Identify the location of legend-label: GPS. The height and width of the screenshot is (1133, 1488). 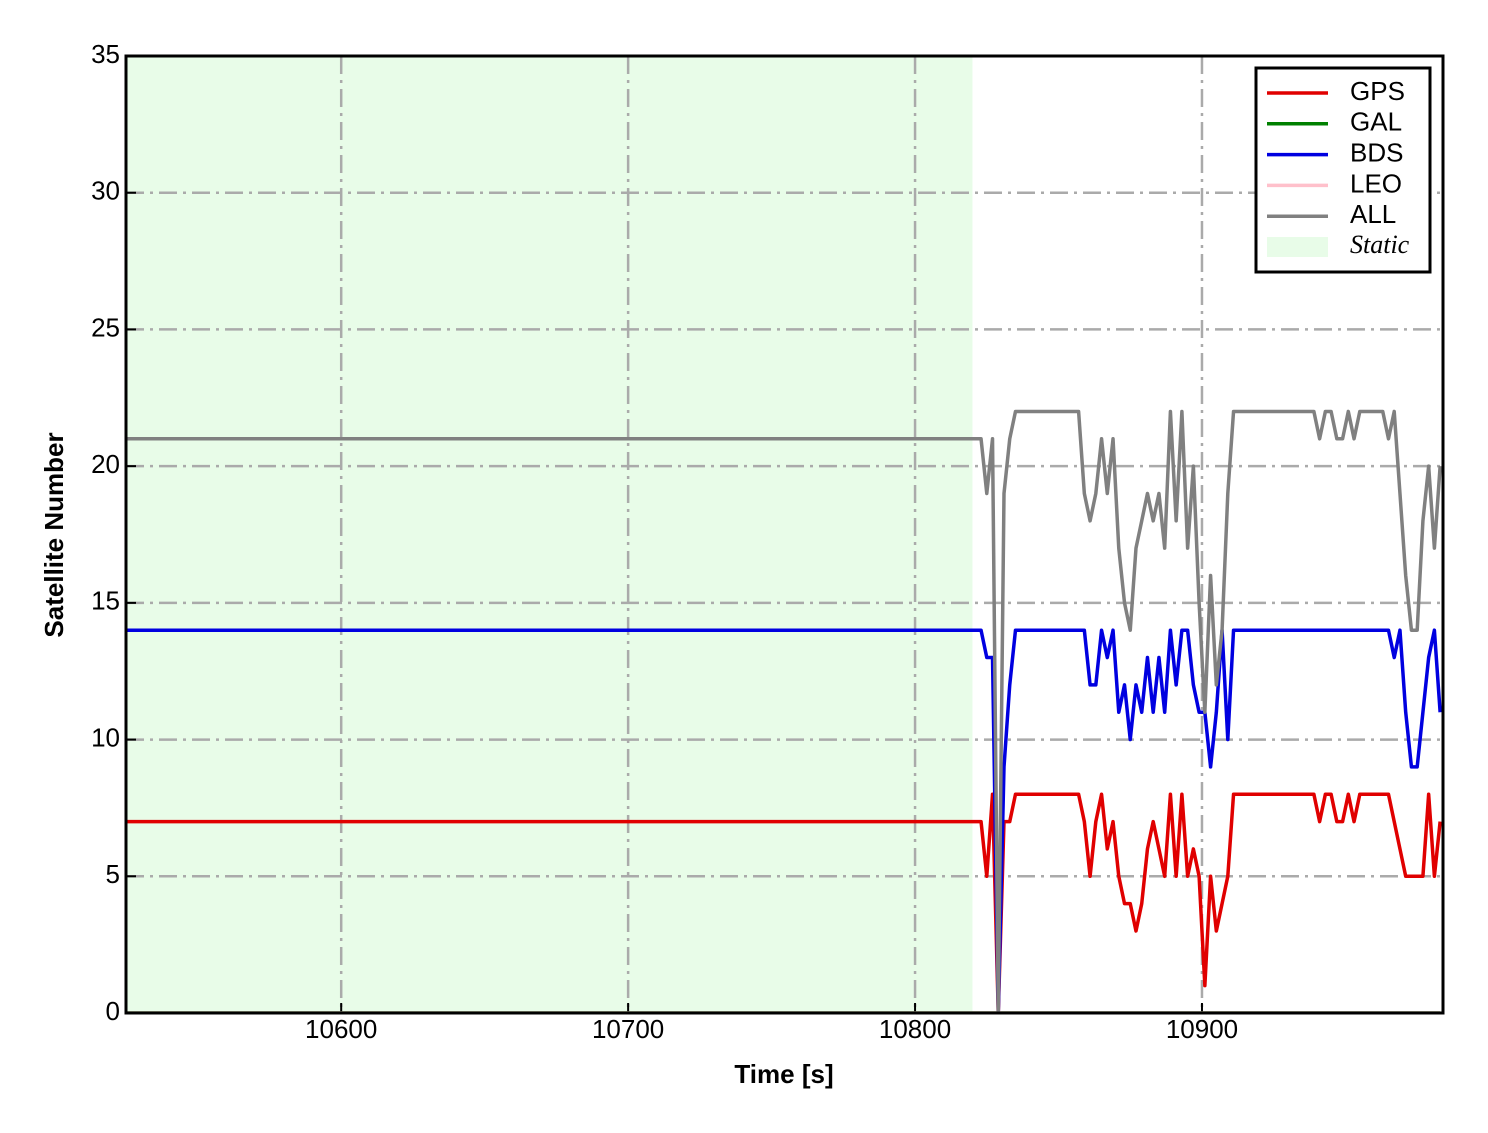
(1377, 91).